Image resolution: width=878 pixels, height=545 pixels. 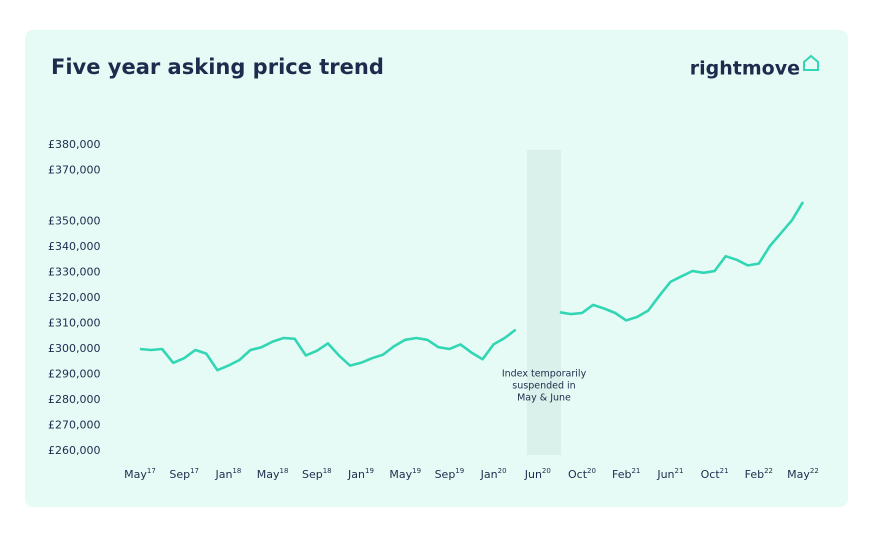 What do you see at coordinates (74, 425) in the screenshot?
I see `y-tick-label: £270,000` at bounding box center [74, 425].